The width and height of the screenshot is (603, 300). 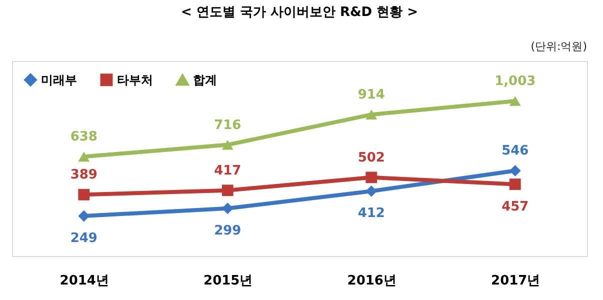 I want to click on data-label: 1,003, so click(x=515, y=81).